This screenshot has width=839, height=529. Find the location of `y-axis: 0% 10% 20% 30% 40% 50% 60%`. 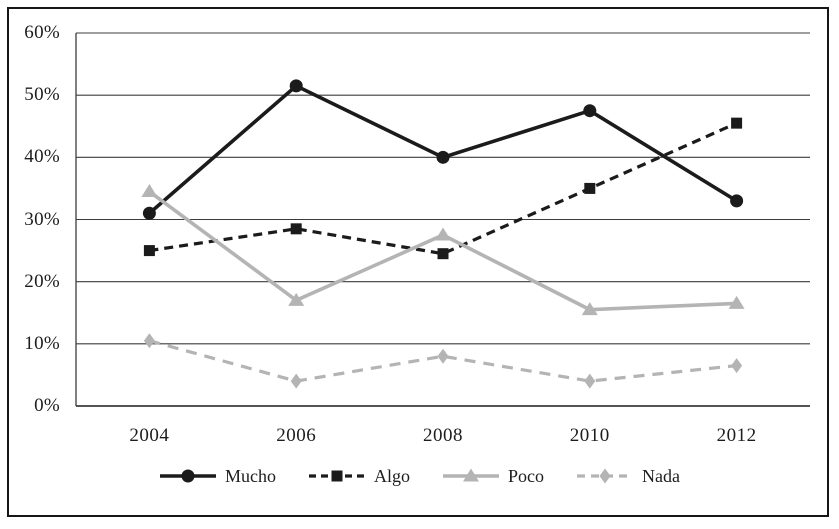

y-axis: 0% 10% 20% 30% 40% 50% 60% is located at coordinates (30, 220).